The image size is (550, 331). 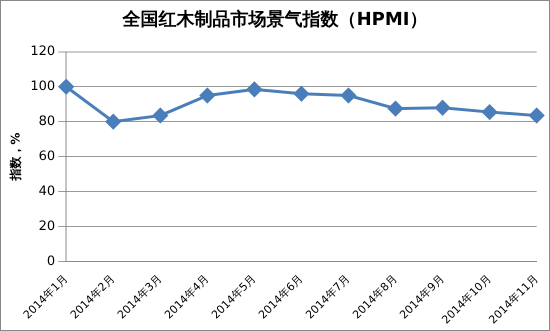 I want to click on y-tick-label: 0, so click(x=51, y=261).